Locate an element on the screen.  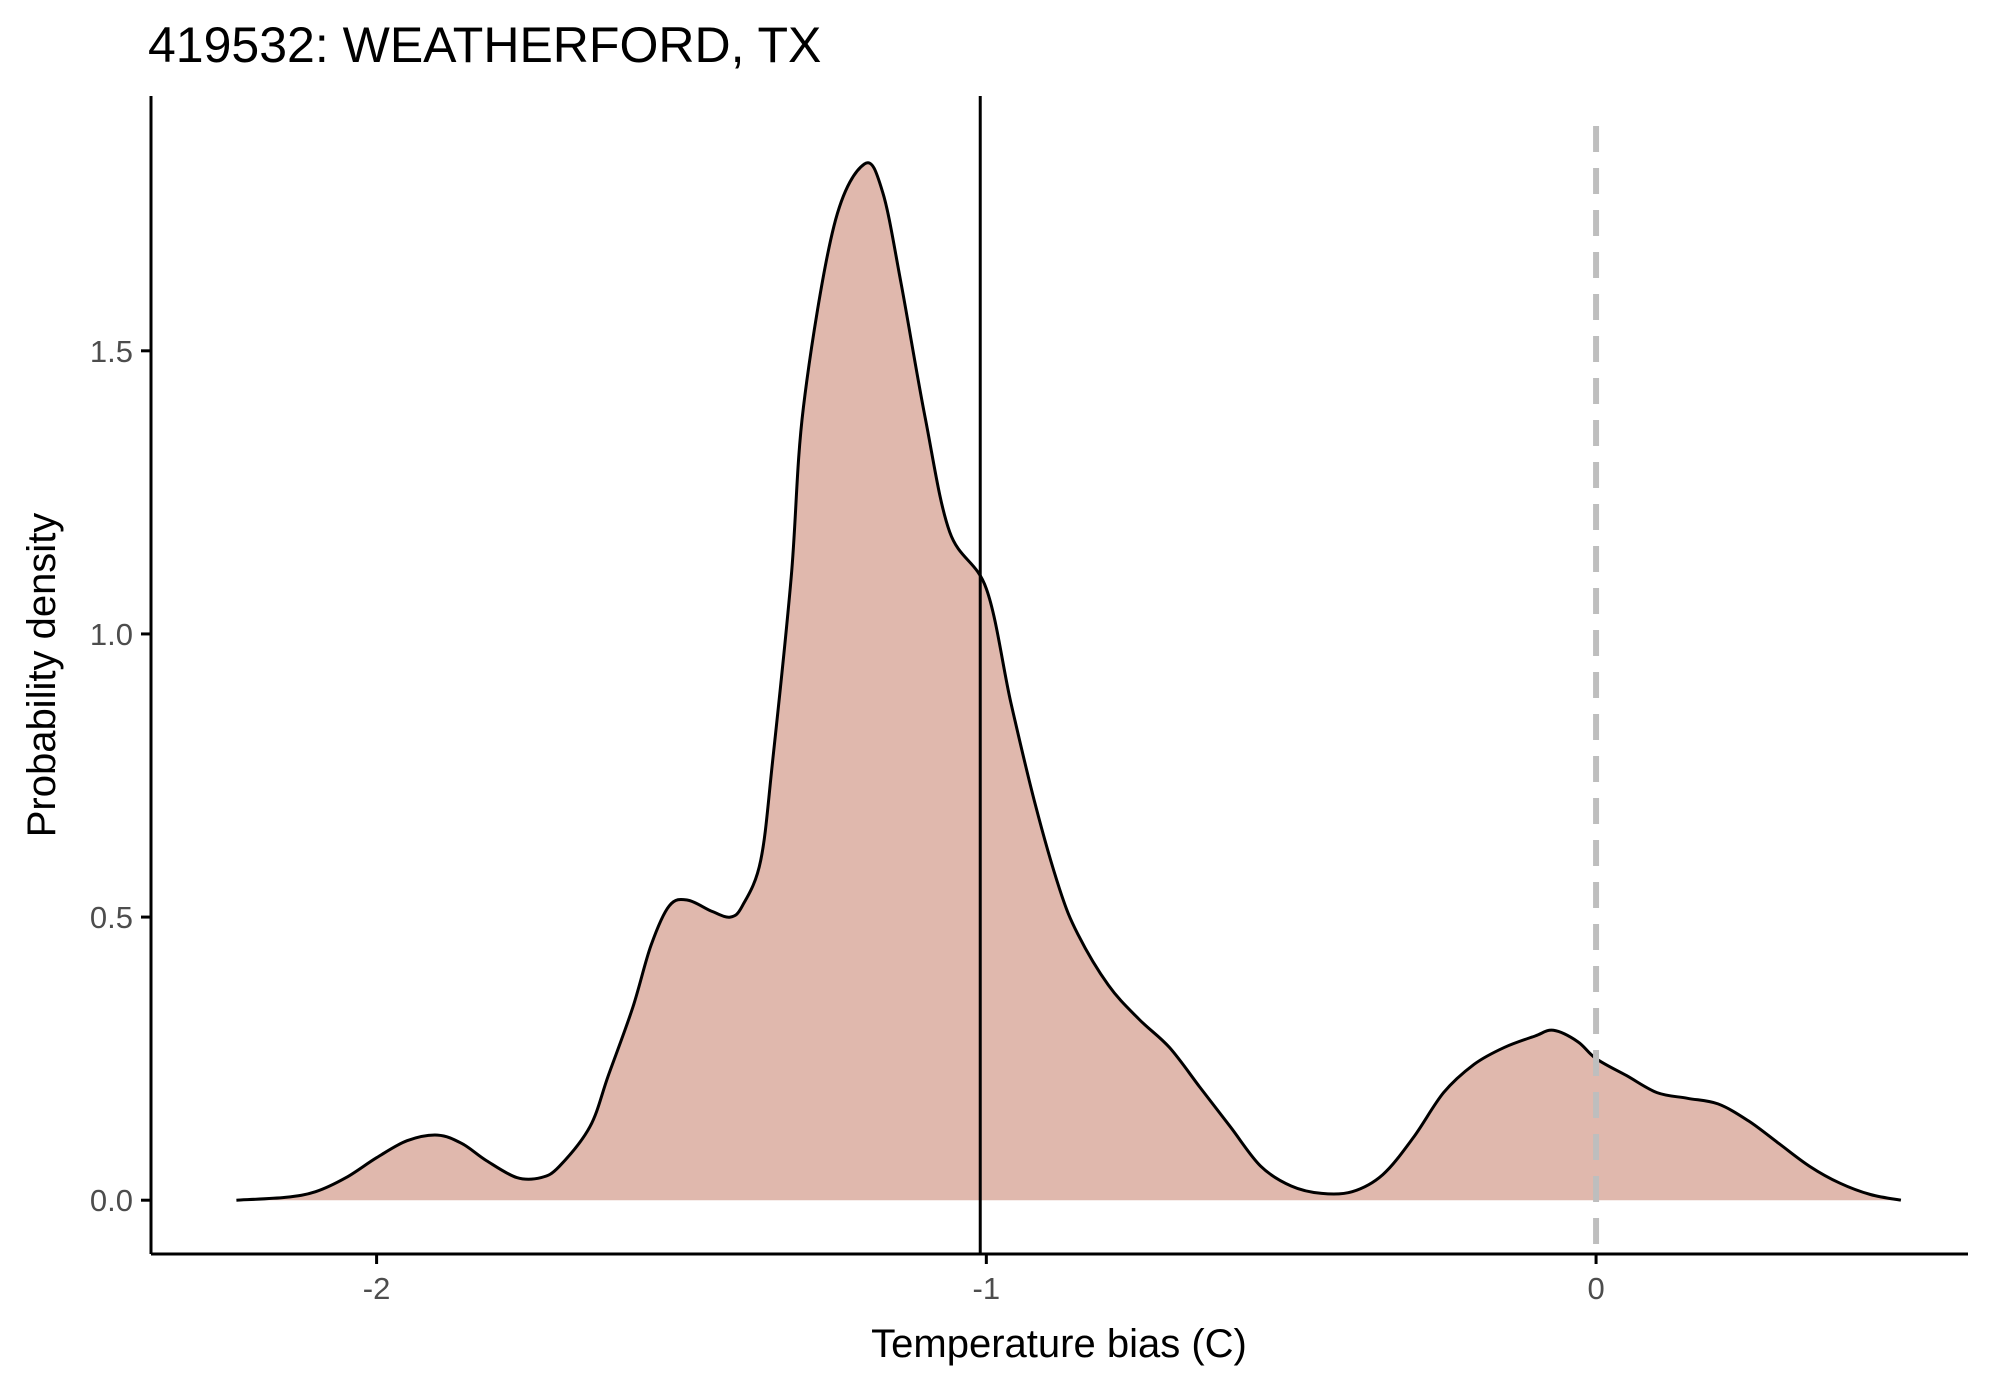
x-tick-label: -2 is located at coordinates (377, 1288).